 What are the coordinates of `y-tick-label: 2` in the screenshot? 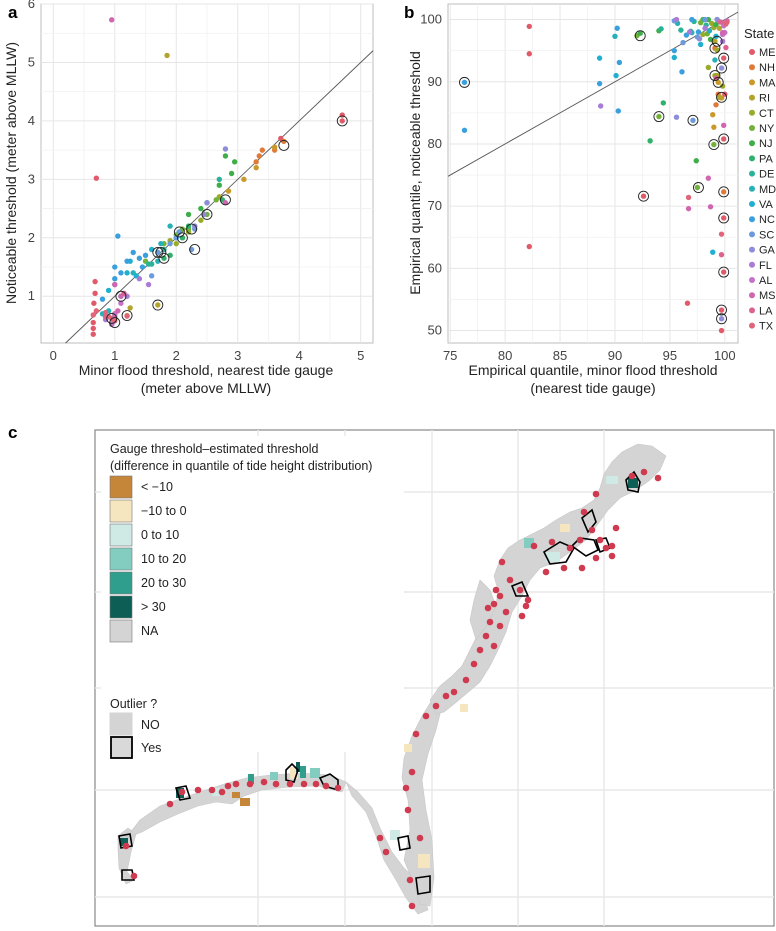 It's located at (31, 237).